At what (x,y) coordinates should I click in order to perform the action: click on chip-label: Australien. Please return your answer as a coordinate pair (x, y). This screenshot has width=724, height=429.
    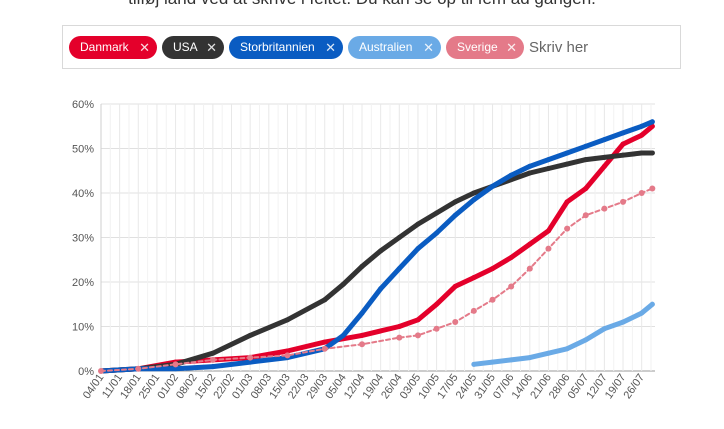
    Looking at the image, I should click on (386, 47).